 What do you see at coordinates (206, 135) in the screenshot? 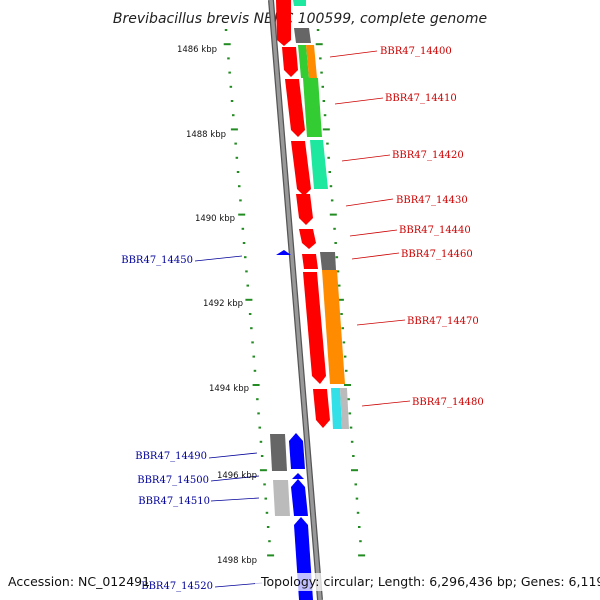
I see `scale-label: 1488 kbp` at bounding box center [206, 135].